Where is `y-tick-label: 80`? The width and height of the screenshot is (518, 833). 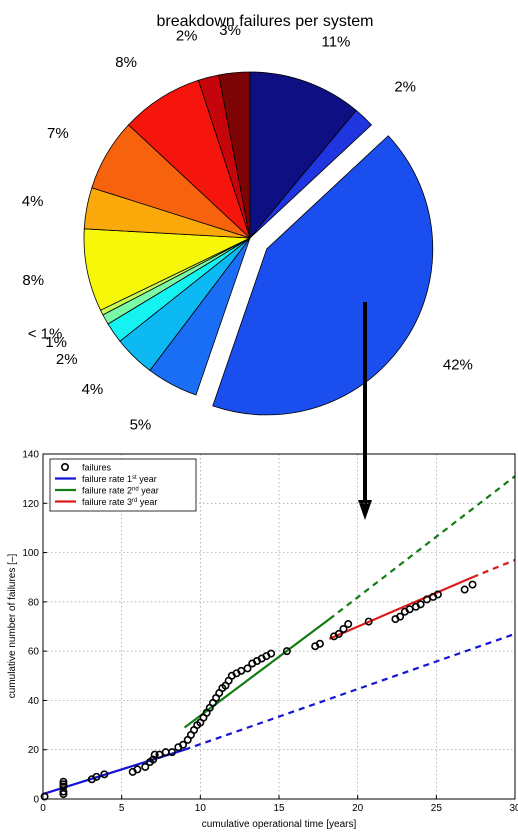
y-tick-label: 80 is located at coordinates (34, 602).